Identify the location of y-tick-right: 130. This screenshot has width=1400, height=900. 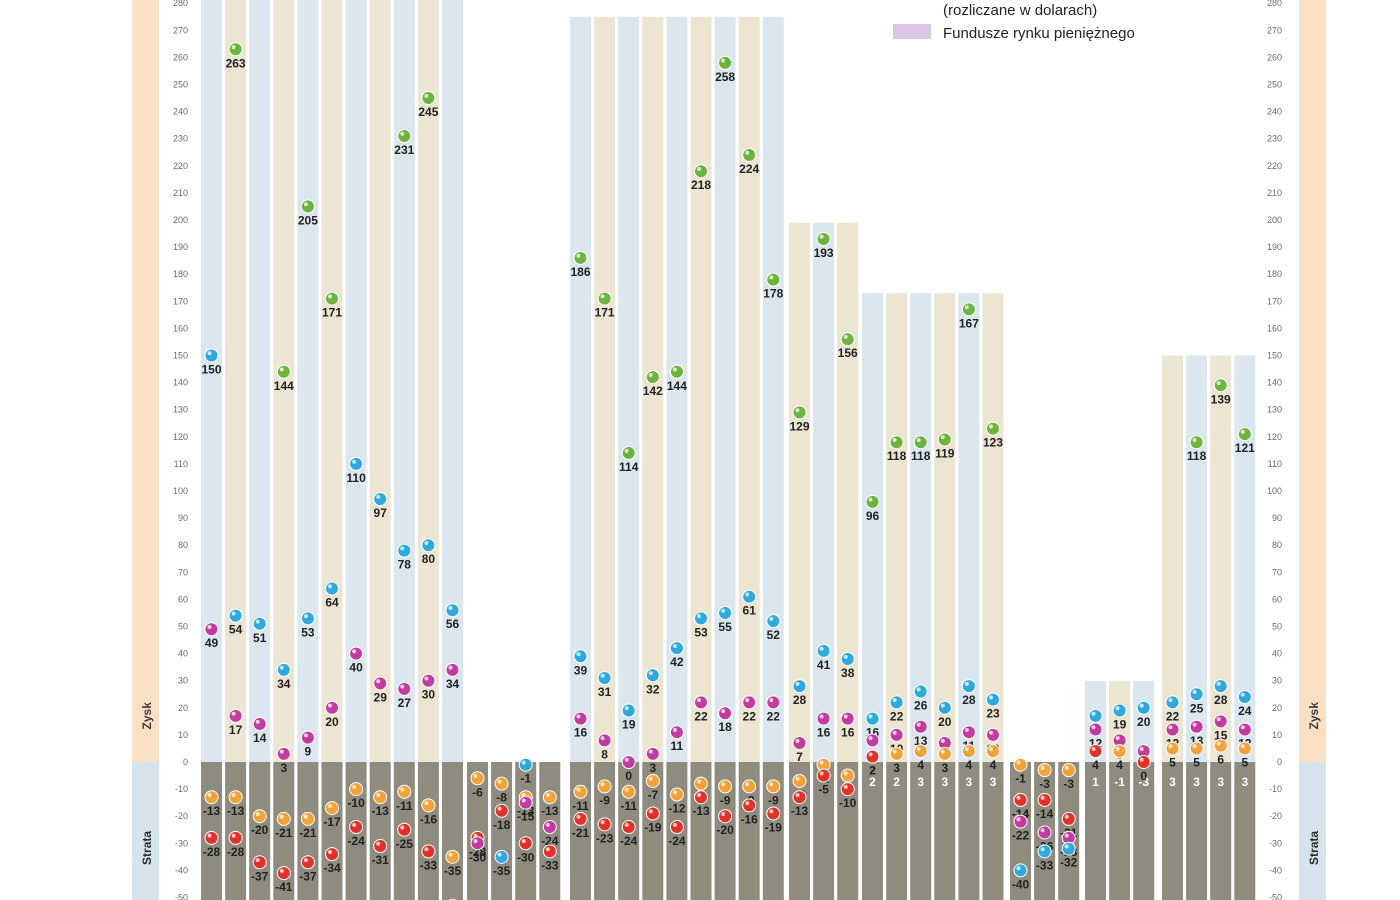
(1274, 410).